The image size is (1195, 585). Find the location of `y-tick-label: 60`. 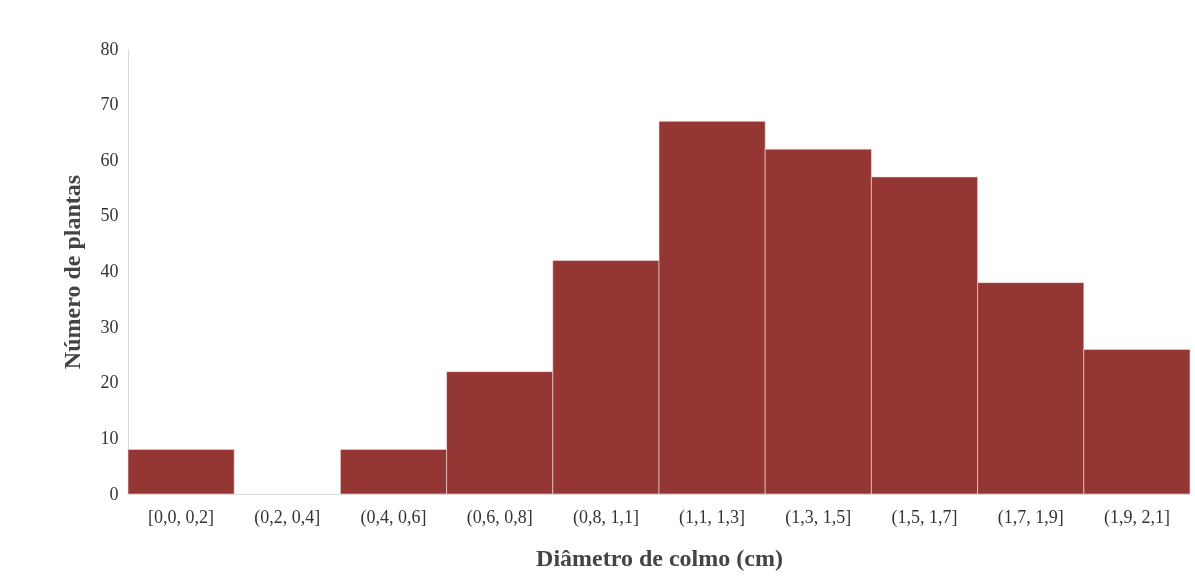

y-tick-label: 60 is located at coordinates (109, 159).